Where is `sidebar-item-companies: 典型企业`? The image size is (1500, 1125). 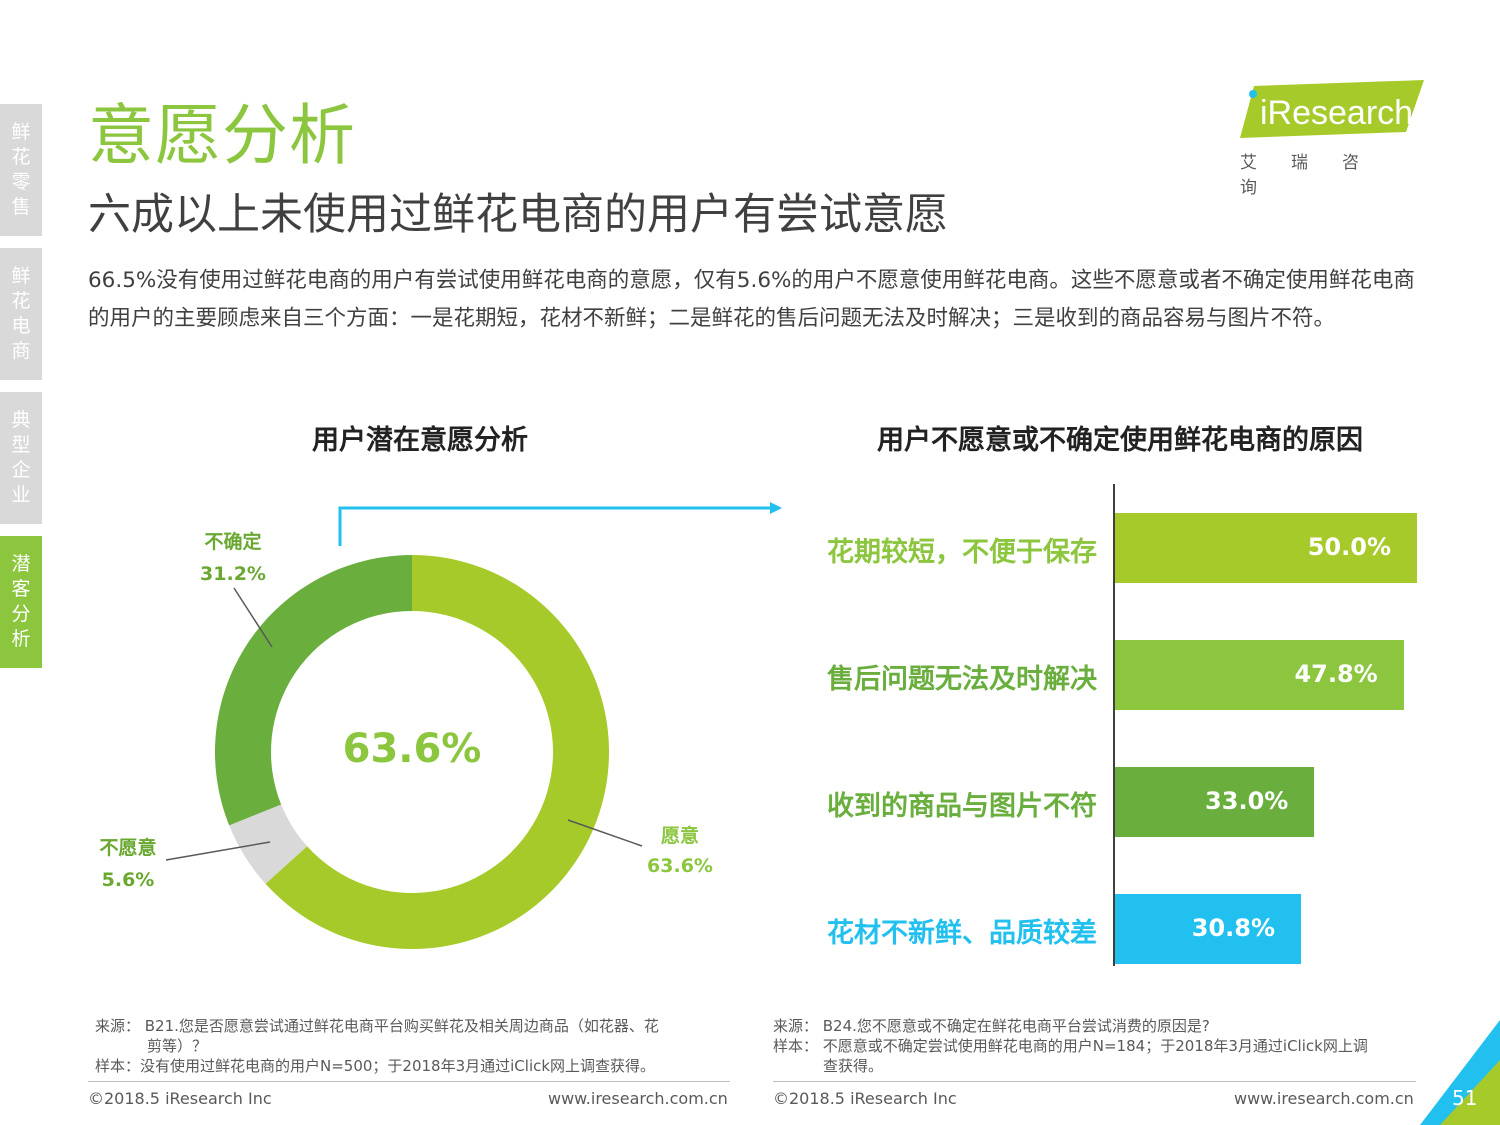 sidebar-item-companies: 典型企业 is located at coordinates (21, 458).